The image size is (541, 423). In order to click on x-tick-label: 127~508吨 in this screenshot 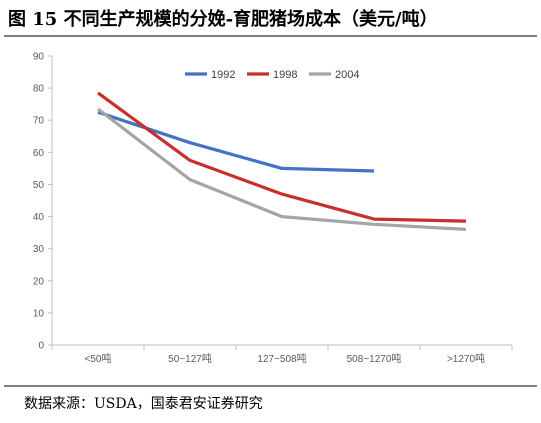, I will do `click(281, 358)`.